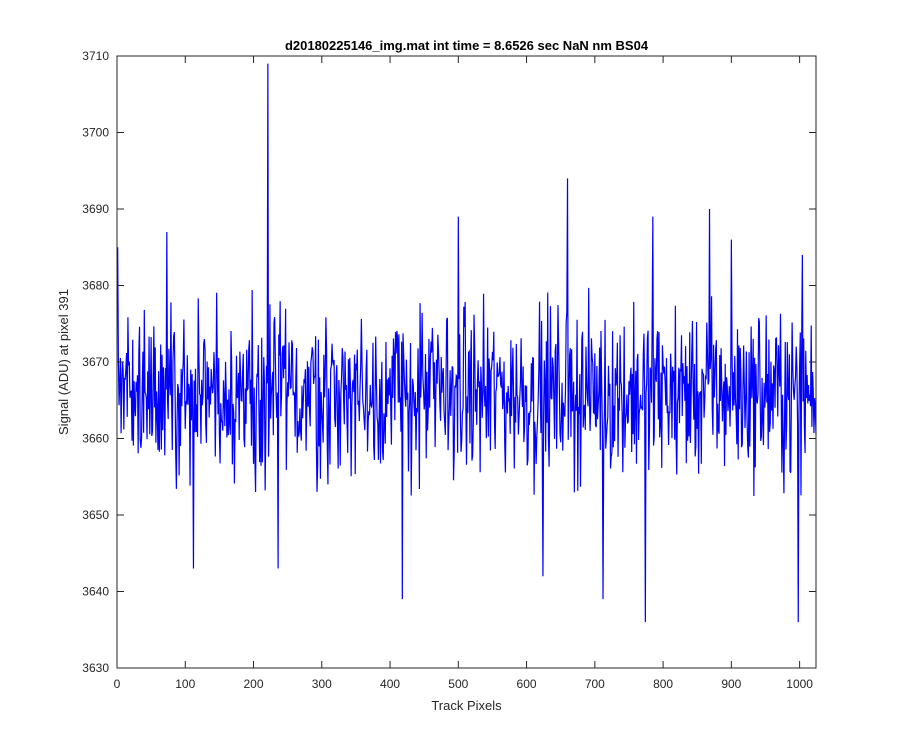  Describe the element at coordinates (95, 133) in the screenshot. I see `y-tick-label: 3700` at that location.